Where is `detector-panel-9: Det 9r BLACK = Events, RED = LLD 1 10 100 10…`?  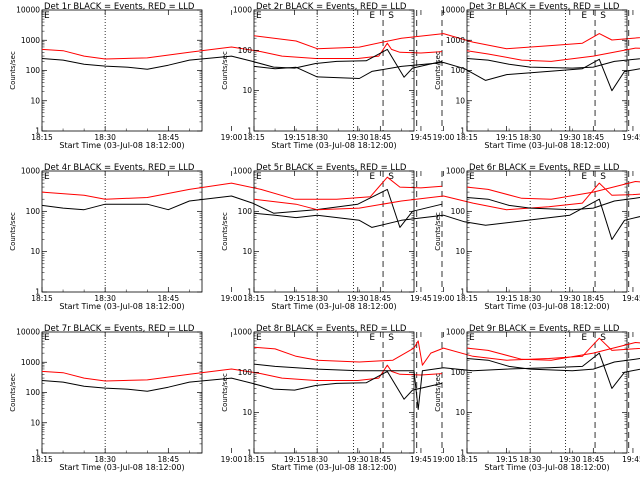 detector-panel-9: Det 9r BLACK = Events, RED = LLD 1 10 100 10… is located at coordinates (537, 398).